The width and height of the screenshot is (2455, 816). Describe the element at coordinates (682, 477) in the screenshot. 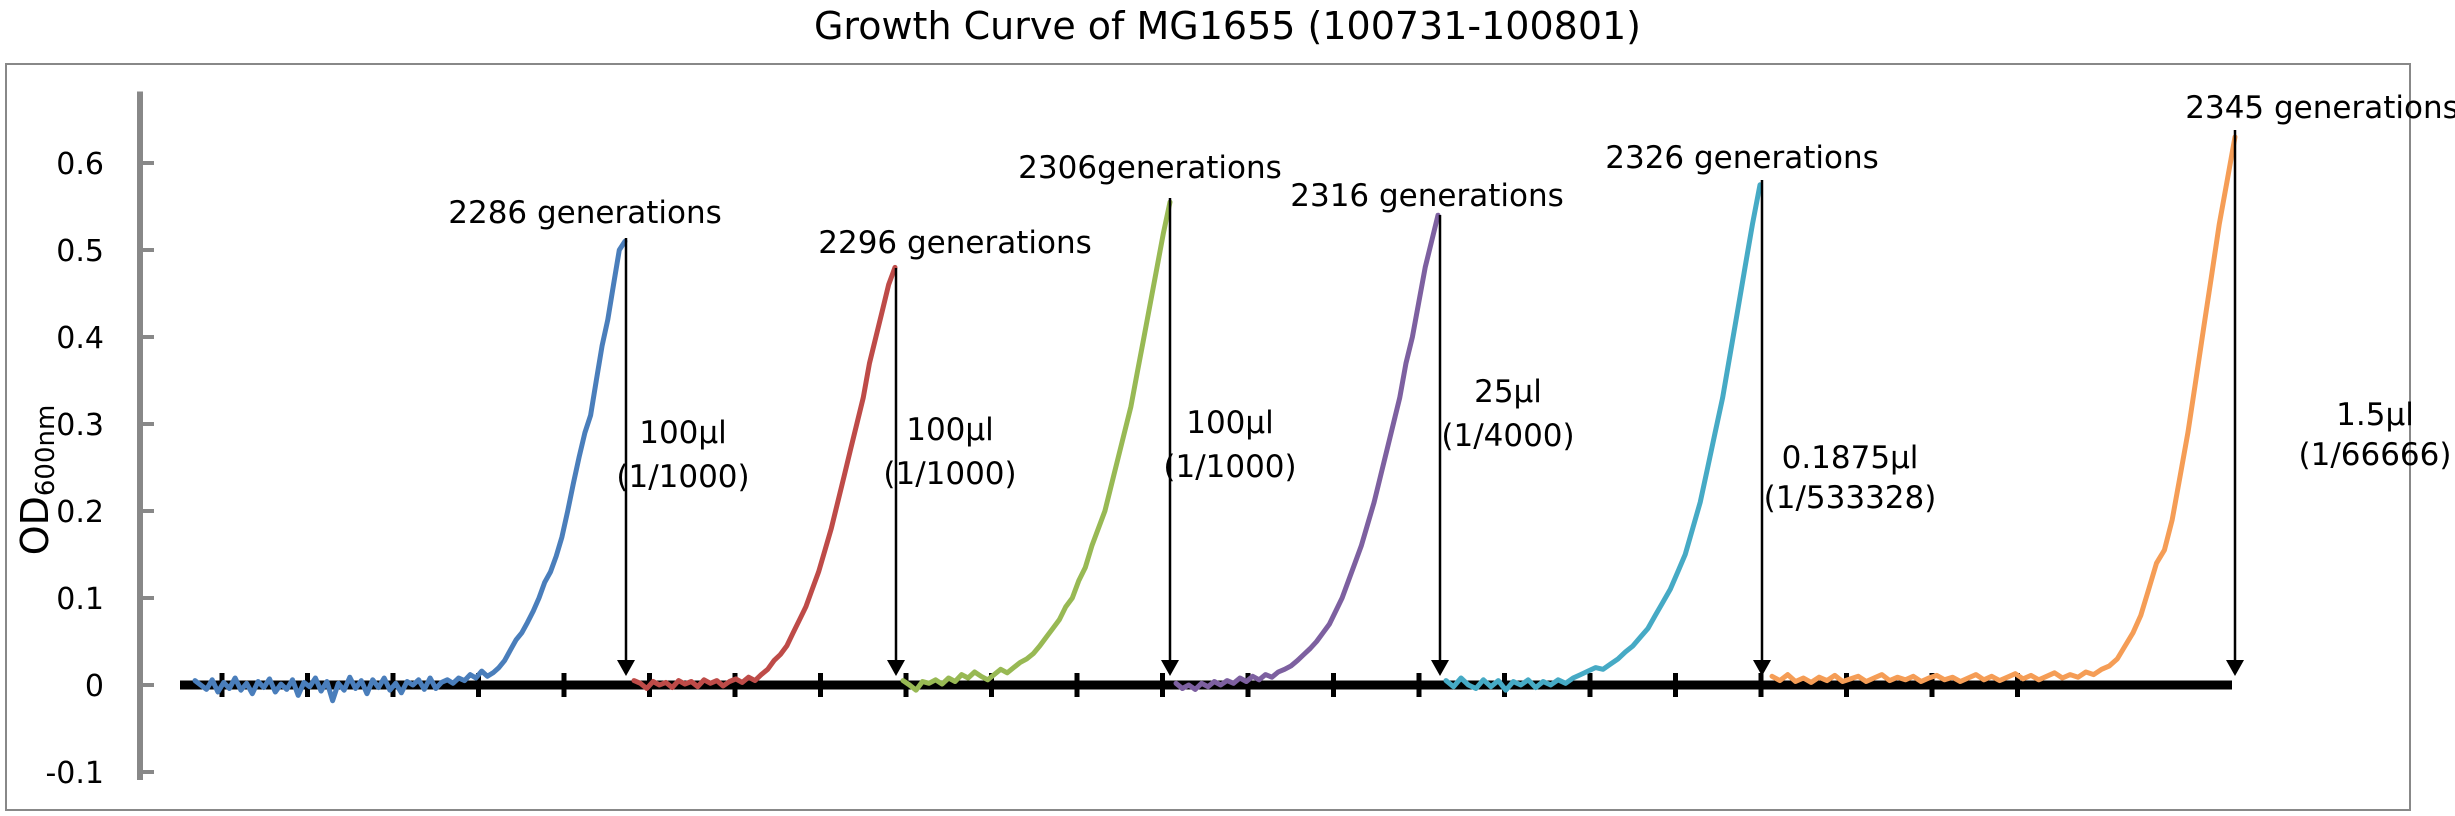

I see `dilution-label-1: (1/1000)` at that location.